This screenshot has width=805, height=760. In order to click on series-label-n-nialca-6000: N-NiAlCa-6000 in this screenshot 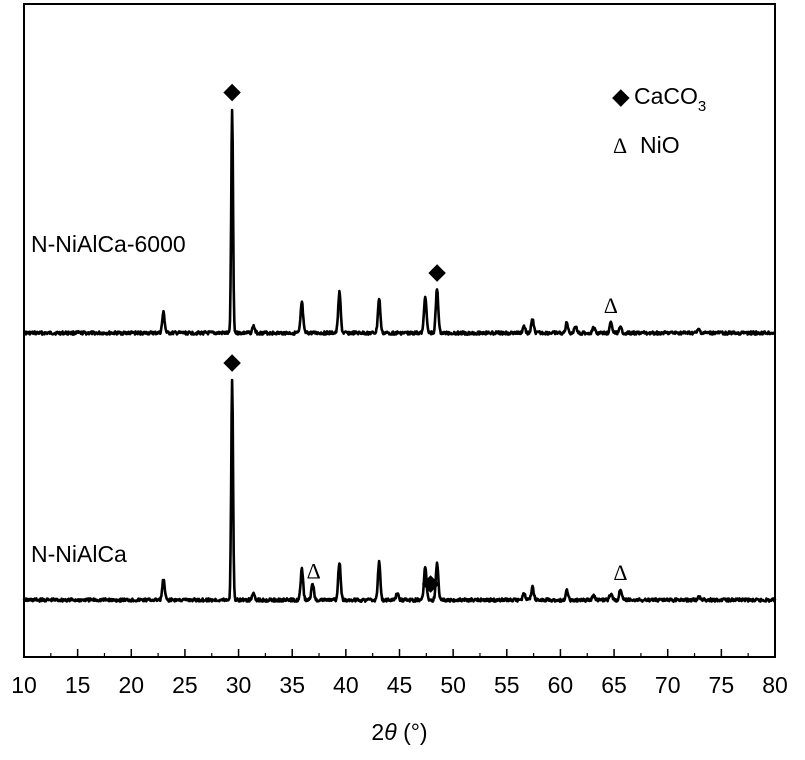, I will do `click(108, 244)`.